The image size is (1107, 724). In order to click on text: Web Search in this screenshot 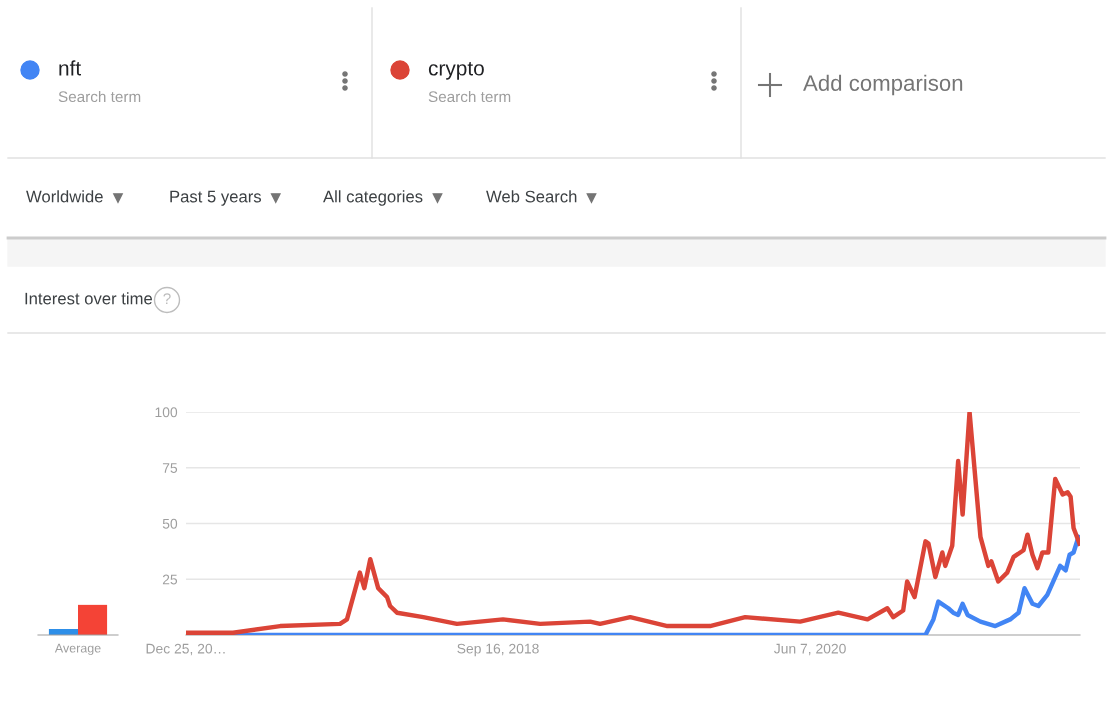, I will do `click(531, 196)`.